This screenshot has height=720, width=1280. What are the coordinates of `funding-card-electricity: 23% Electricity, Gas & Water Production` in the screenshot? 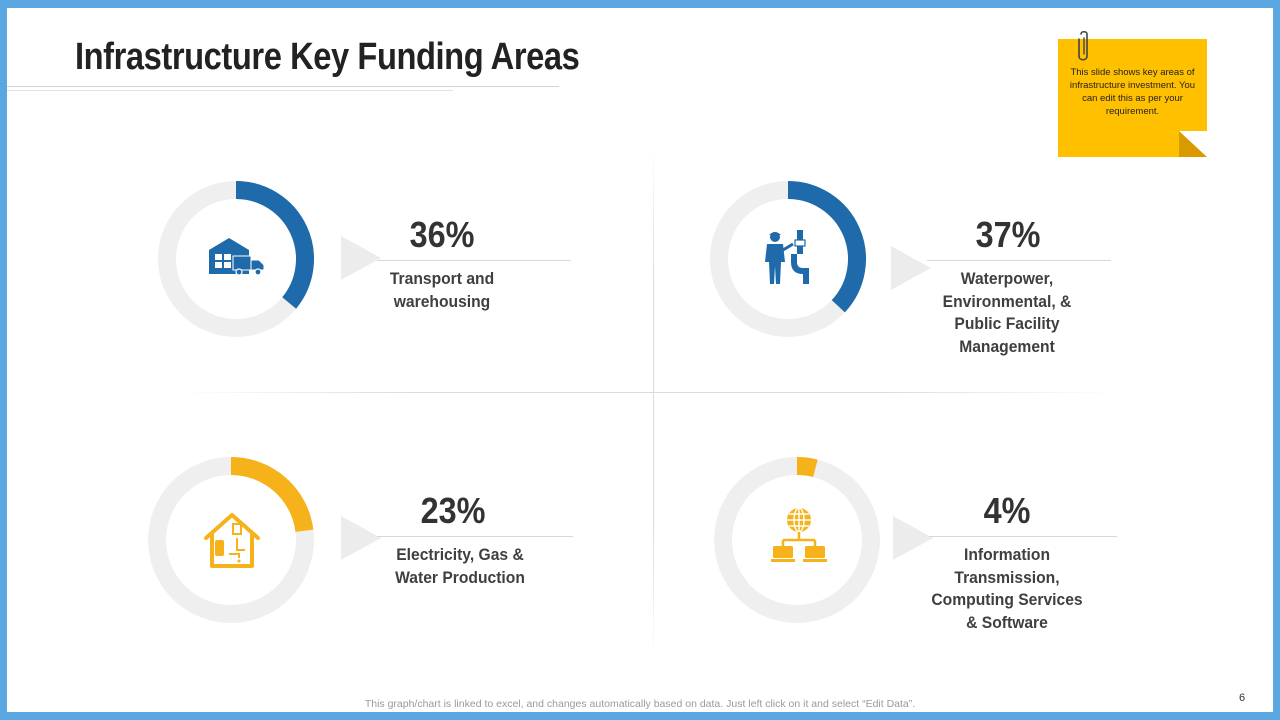 It's located at (365, 554).